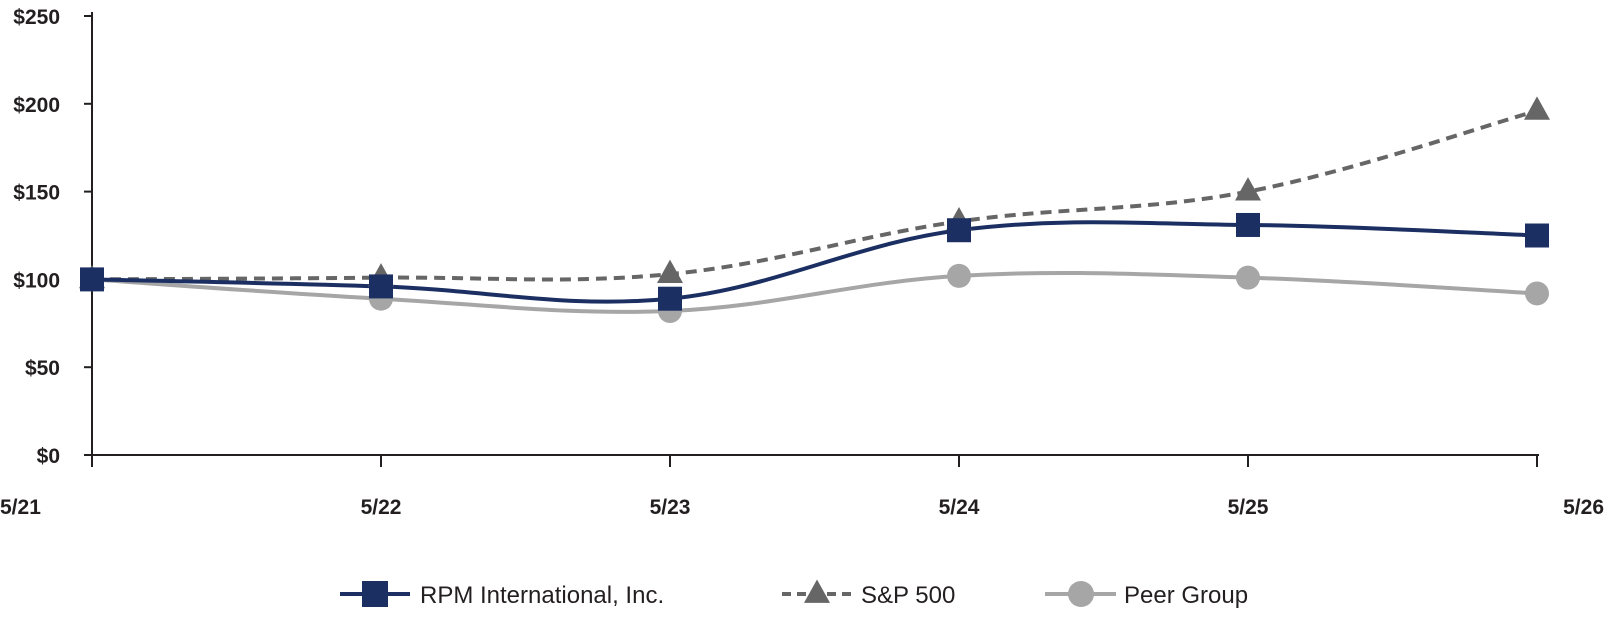  Describe the element at coordinates (36, 193) in the screenshot. I see `y-tick-label: $150` at that location.